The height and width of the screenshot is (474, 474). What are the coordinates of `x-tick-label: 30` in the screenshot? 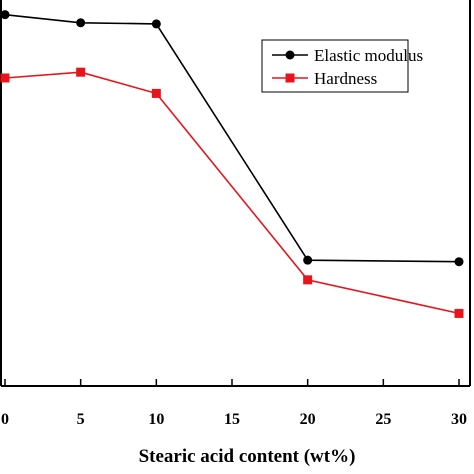 It's located at (459, 419).